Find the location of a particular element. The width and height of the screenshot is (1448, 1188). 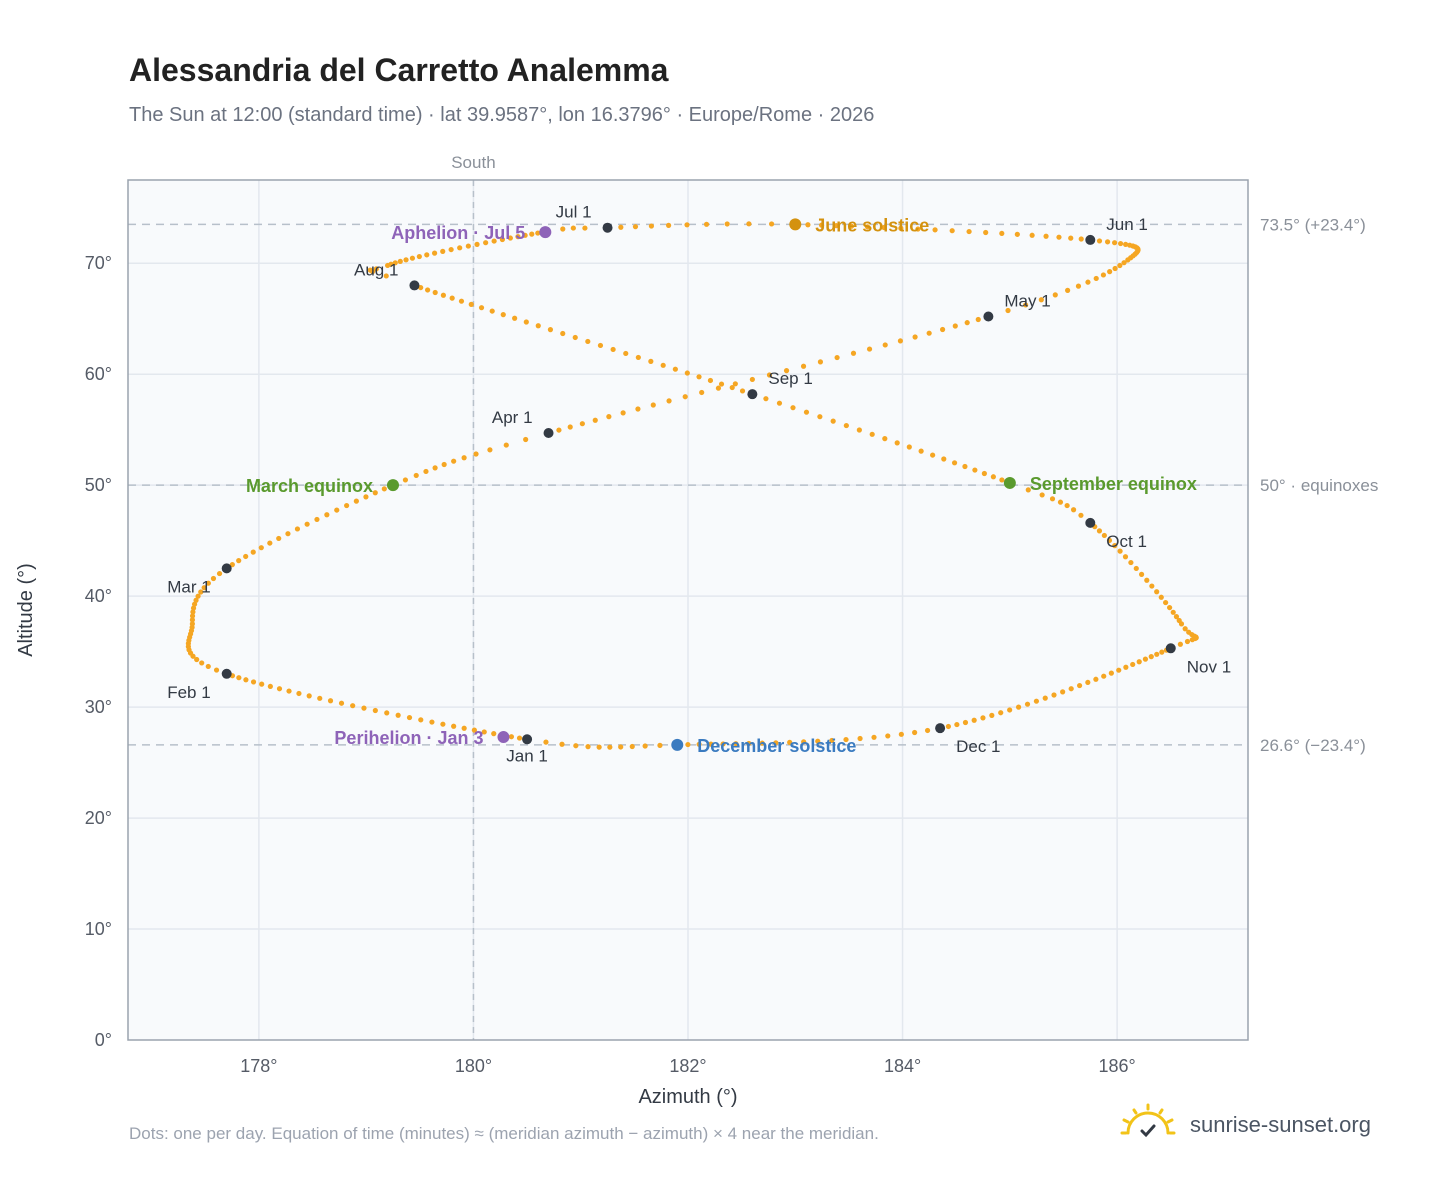

reference-line-label: 50° · equinoxes is located at coordinates (1319, 485).